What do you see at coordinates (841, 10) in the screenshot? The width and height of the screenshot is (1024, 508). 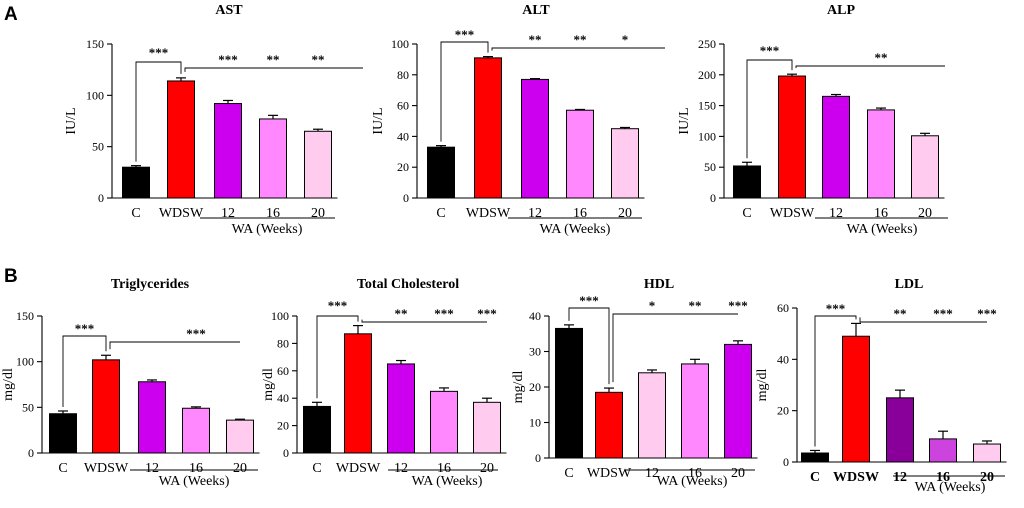 I see `chart-title: ALP` at bounding box center [841, 10].